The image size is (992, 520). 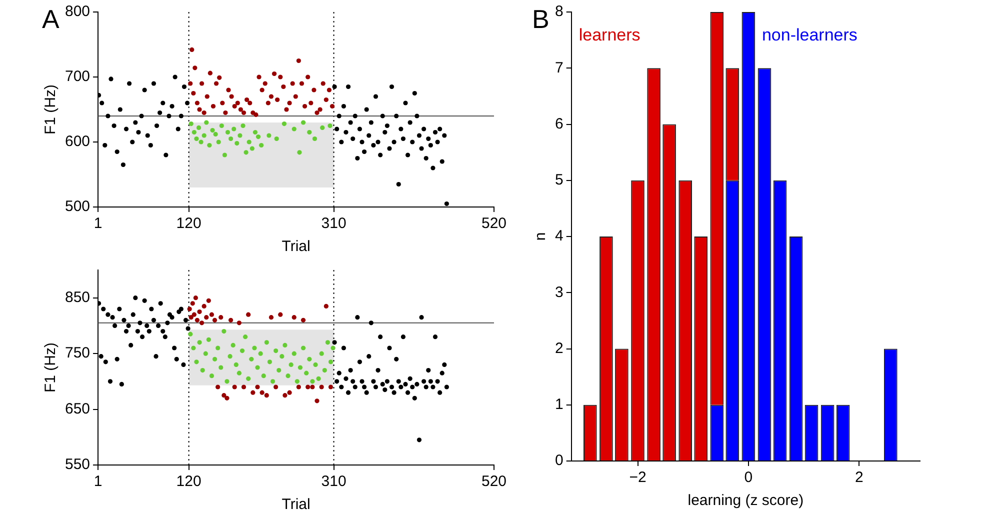 I want to click on x-tick-label: 0, so click(x=748, y=477).